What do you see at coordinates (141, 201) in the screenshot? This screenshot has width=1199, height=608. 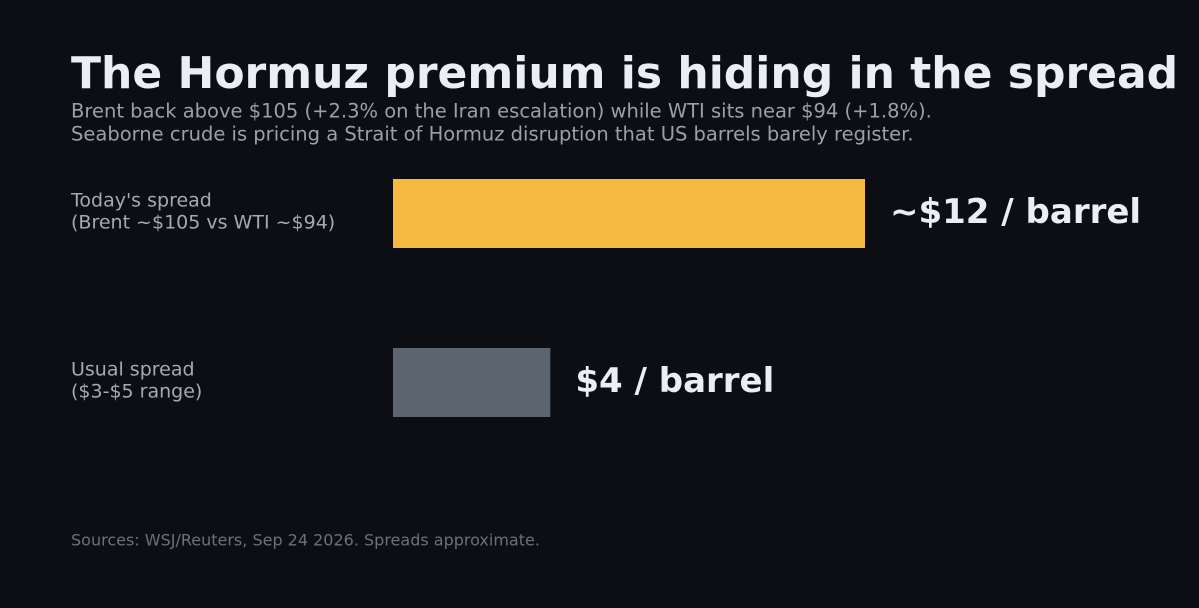 I see `category-label: Today's spread` at bounding box center [141, 201].